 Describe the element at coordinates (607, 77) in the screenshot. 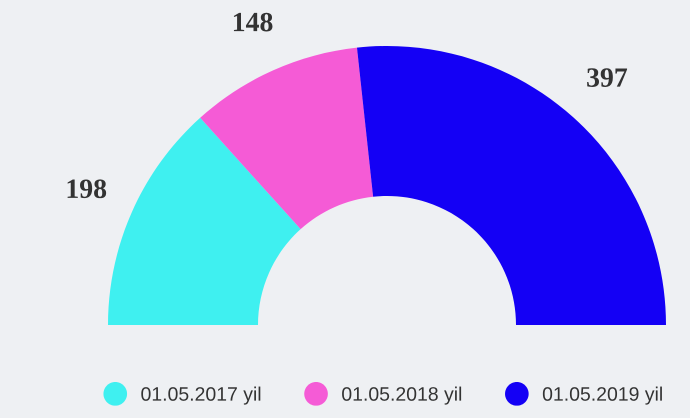

I see `data-label: 397` at that location.